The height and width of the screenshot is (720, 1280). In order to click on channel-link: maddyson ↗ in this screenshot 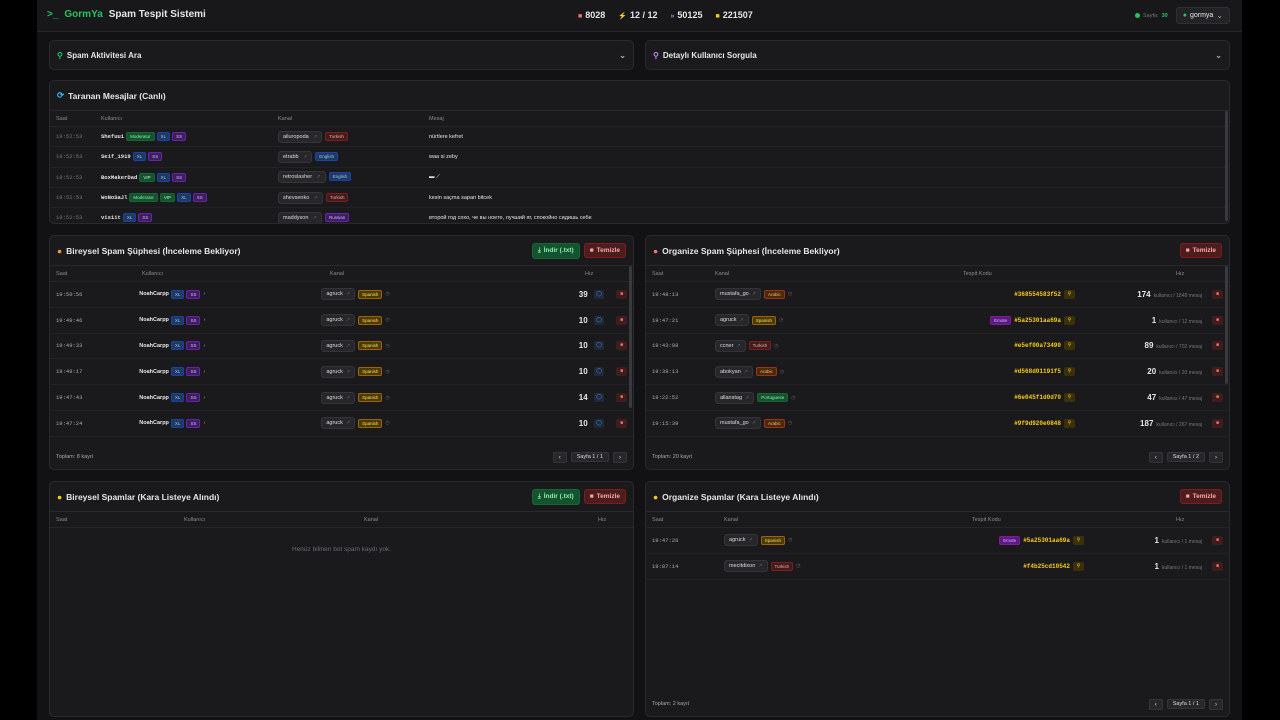, I will do `click(300, 217)`.